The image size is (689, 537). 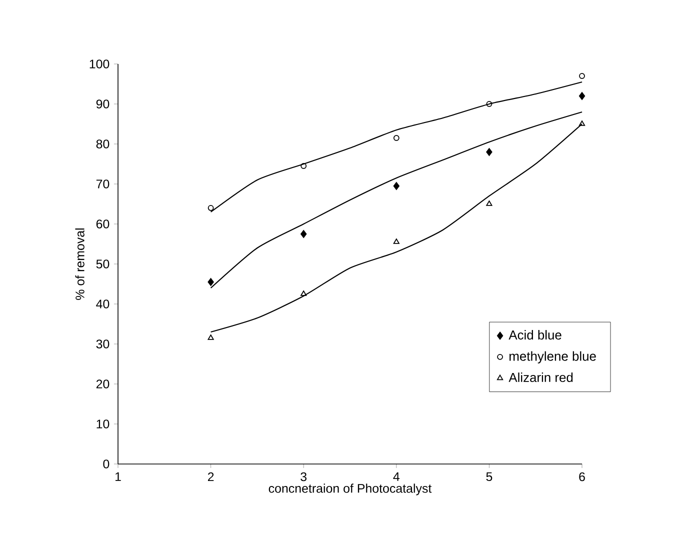 What do you see at coordinates (103, 184) in the screenshot?
I see `y-tick-label: 70` at bounding box center [103, 184].